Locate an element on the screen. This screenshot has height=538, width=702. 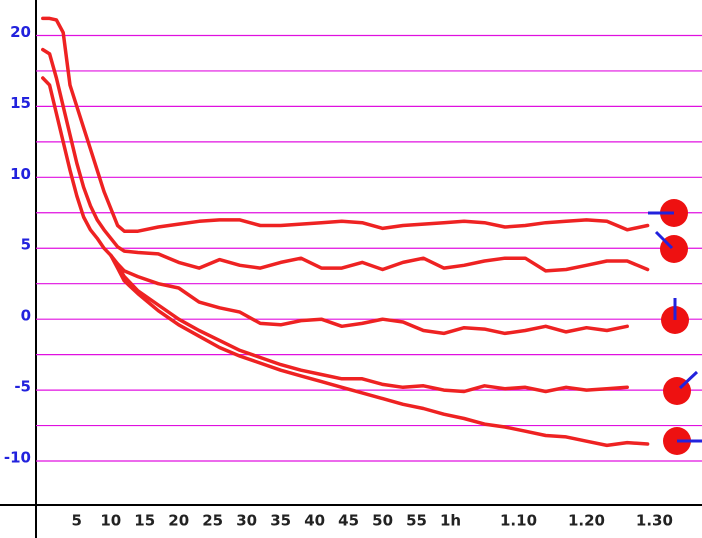
dials is located at coordinates (675, 327).